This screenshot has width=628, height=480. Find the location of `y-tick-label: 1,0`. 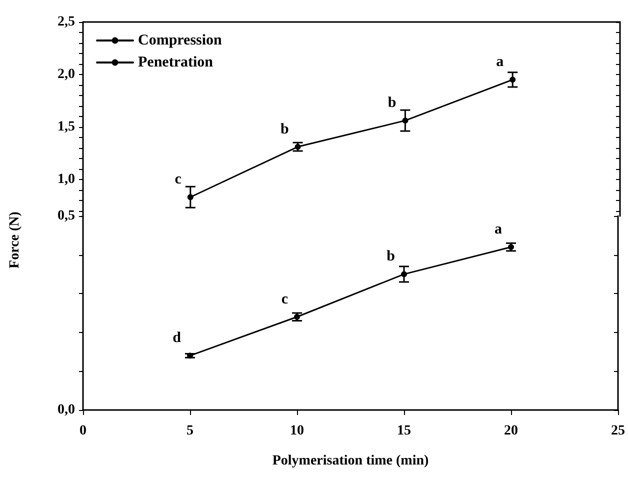

y-tick-label: 1,0 is located at coordinates (66, 179).